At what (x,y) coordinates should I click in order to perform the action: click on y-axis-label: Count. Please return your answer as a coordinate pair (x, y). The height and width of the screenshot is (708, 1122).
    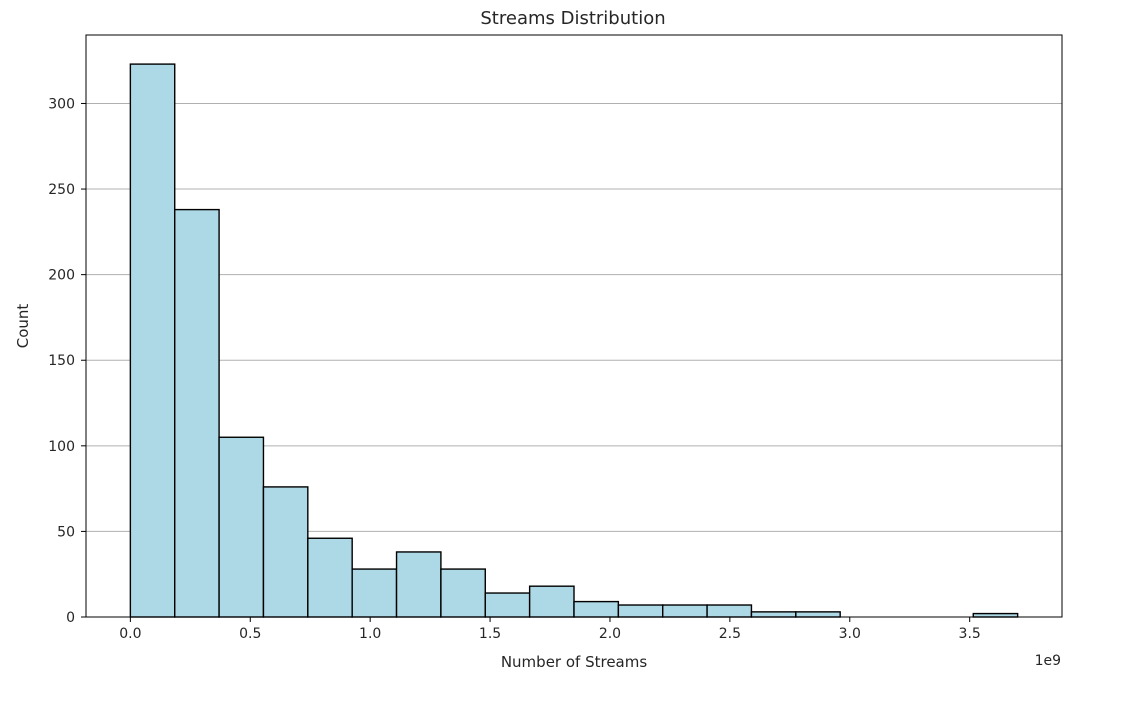
    Looking at the image, I should click on (23, 326).